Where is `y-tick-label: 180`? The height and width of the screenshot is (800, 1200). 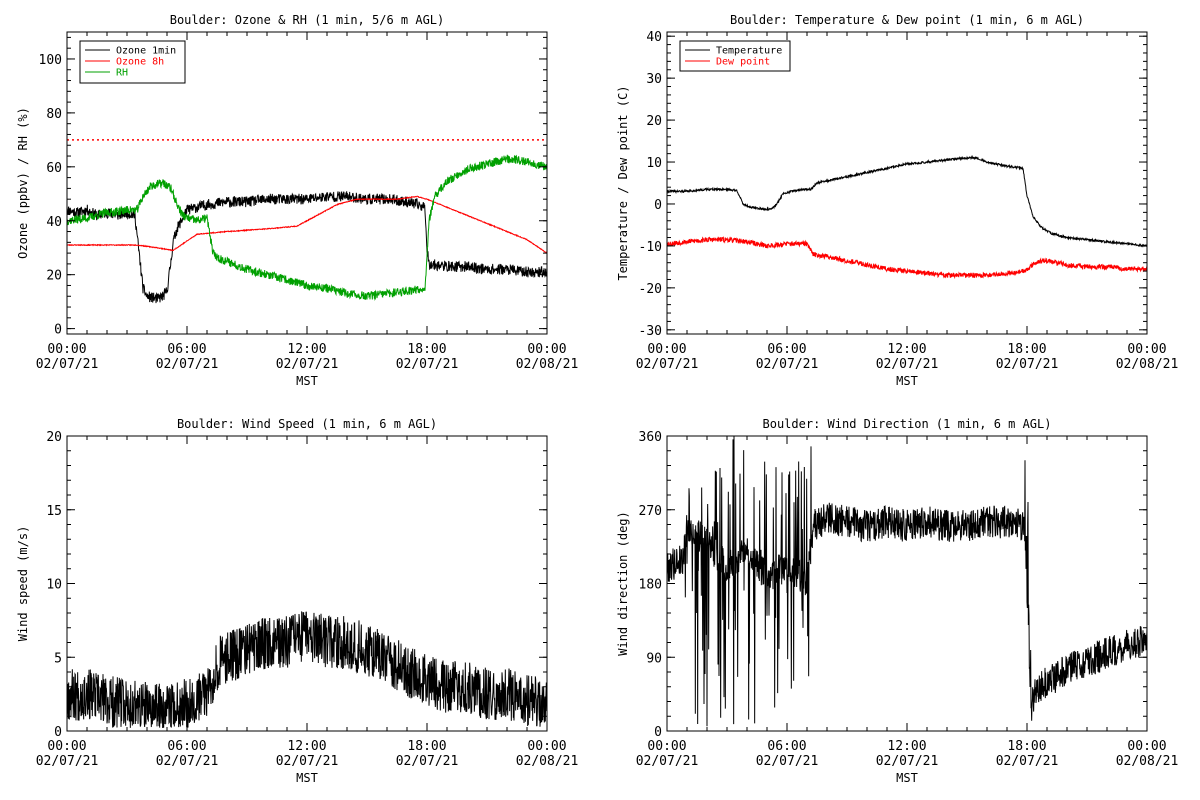 y-tick-label: 180 is located at coordinates (650, 585).